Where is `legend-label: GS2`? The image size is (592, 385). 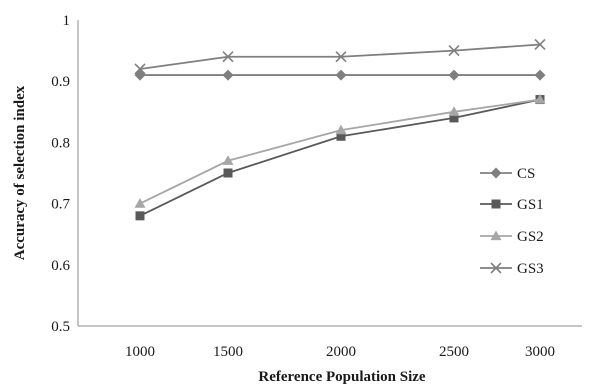 legend-label: GS2 is located at coordinates (530, 237).